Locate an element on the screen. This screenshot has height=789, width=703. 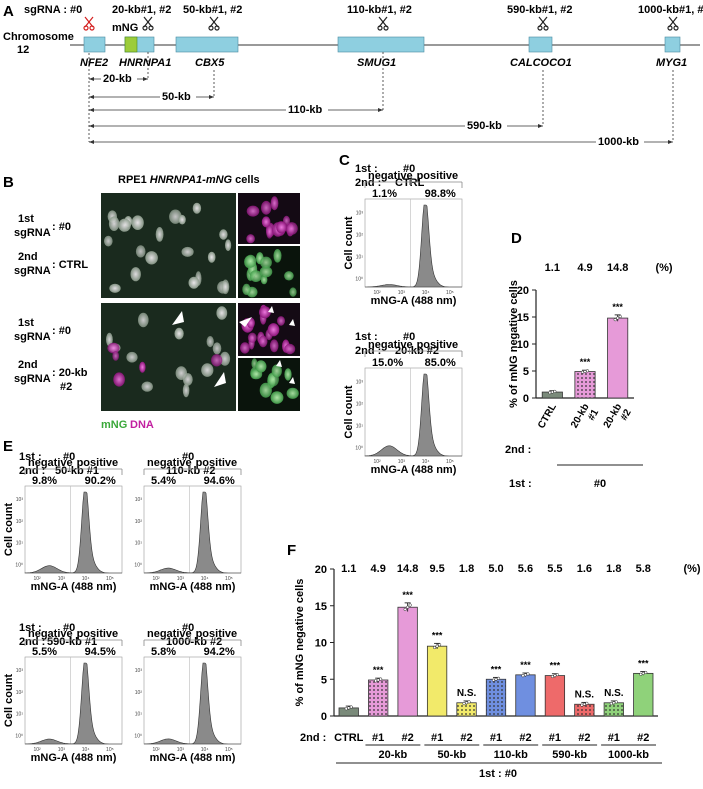
hist-second-val: 50-kb #1 is located at coordinates (77, 471).